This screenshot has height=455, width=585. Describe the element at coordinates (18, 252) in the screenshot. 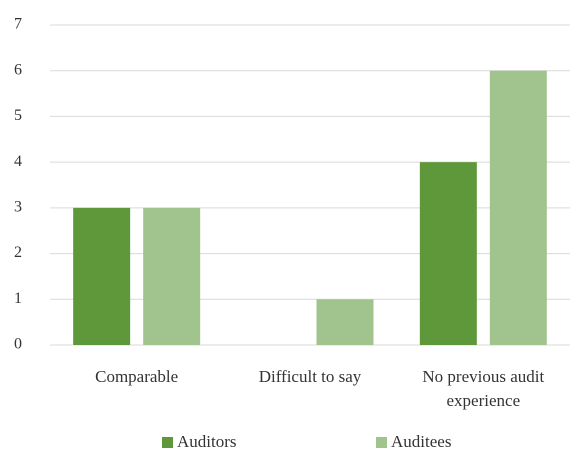

I see `y-tick-label: 2` at that location.